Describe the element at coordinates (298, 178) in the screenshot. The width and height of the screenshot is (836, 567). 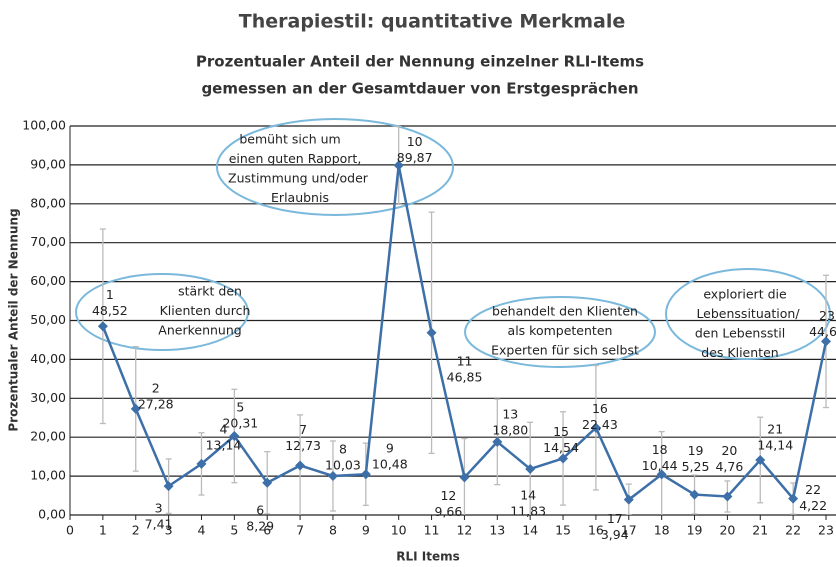
I see `annotation-text: Zustimmung und/oder` at that location.